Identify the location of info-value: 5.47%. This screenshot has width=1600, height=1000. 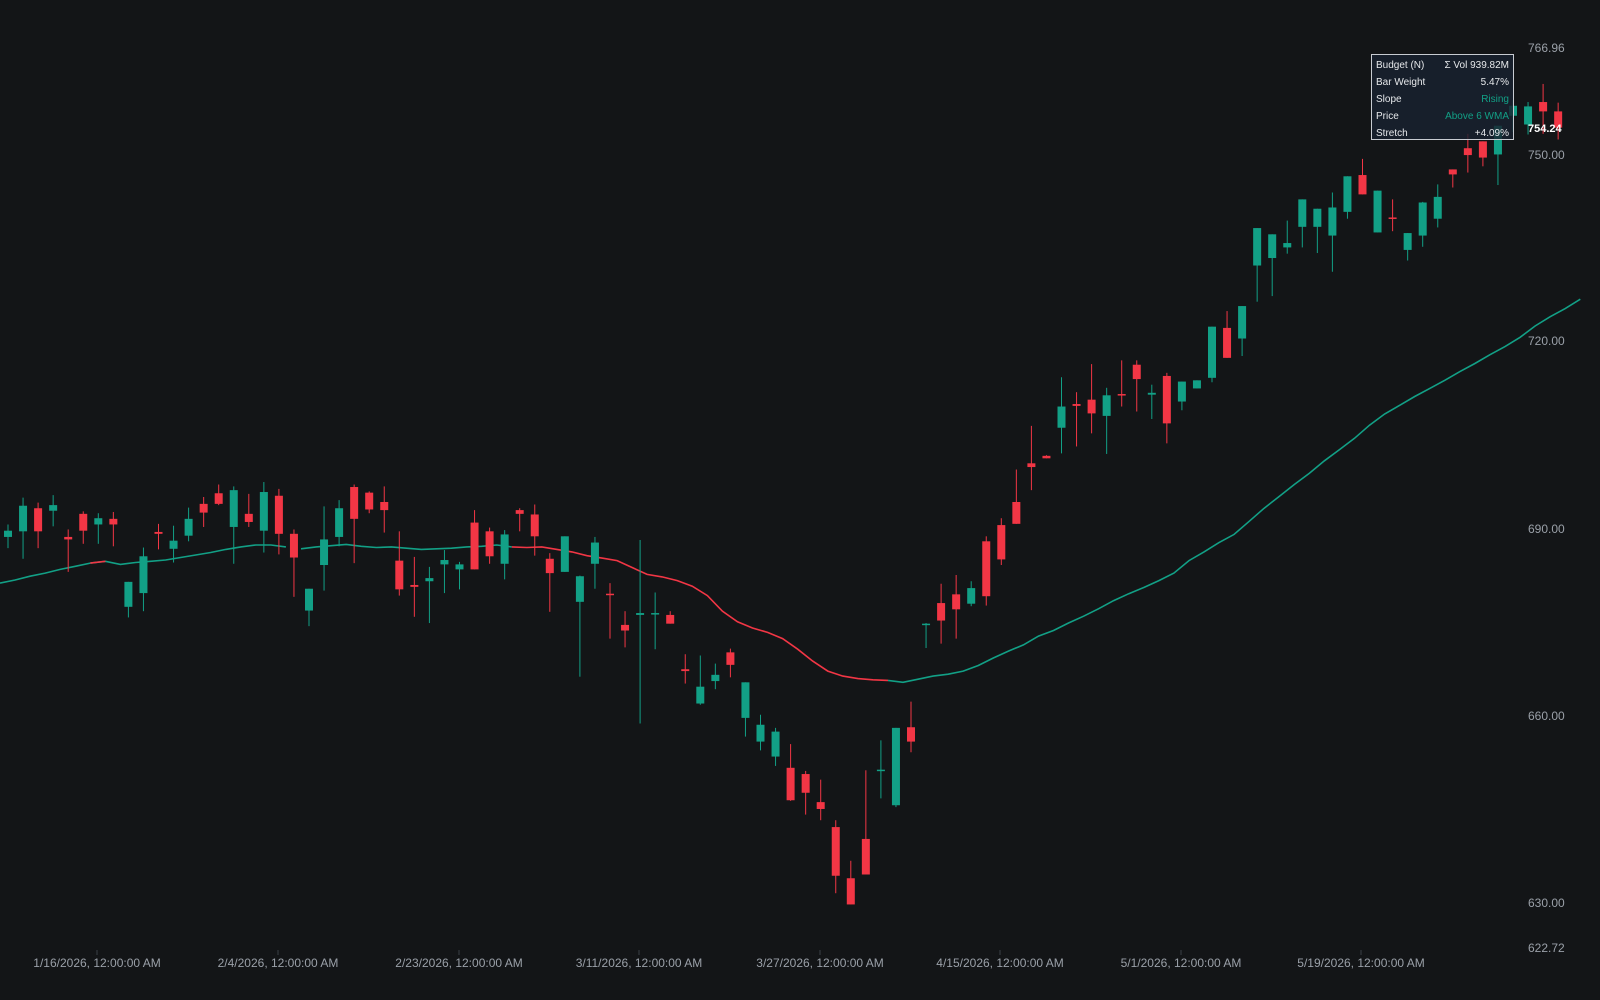
(1494, 82).